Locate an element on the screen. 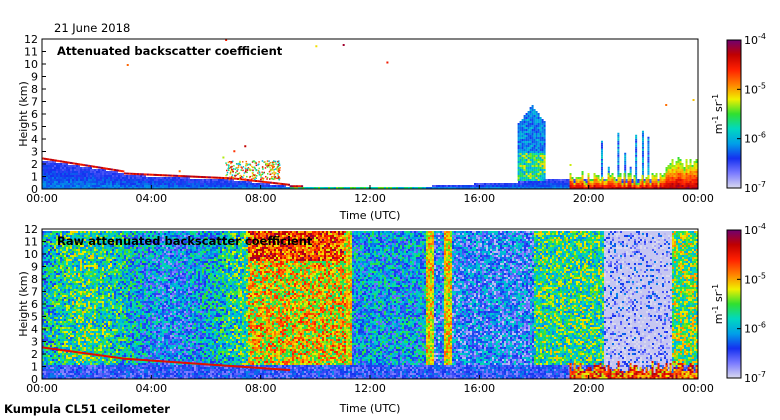 This screenshot has height=420, width=780. x-tick-label: 04:00 is located at coordinates (151, 198).